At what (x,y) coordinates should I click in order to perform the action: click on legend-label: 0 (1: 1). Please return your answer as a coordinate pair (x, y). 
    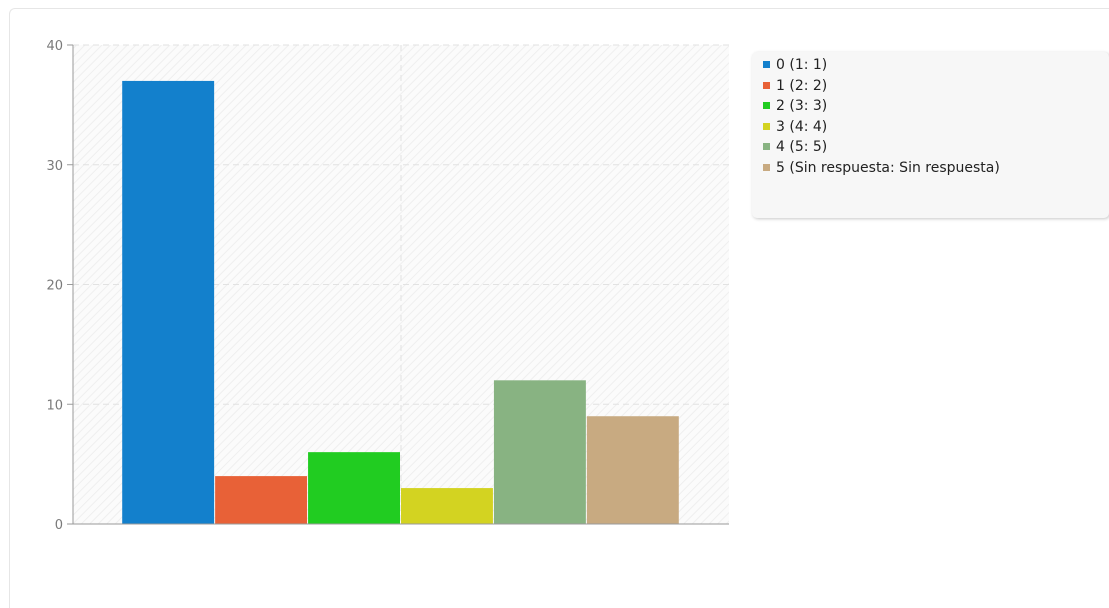
    Looking at the image, I should click on (802, 65).